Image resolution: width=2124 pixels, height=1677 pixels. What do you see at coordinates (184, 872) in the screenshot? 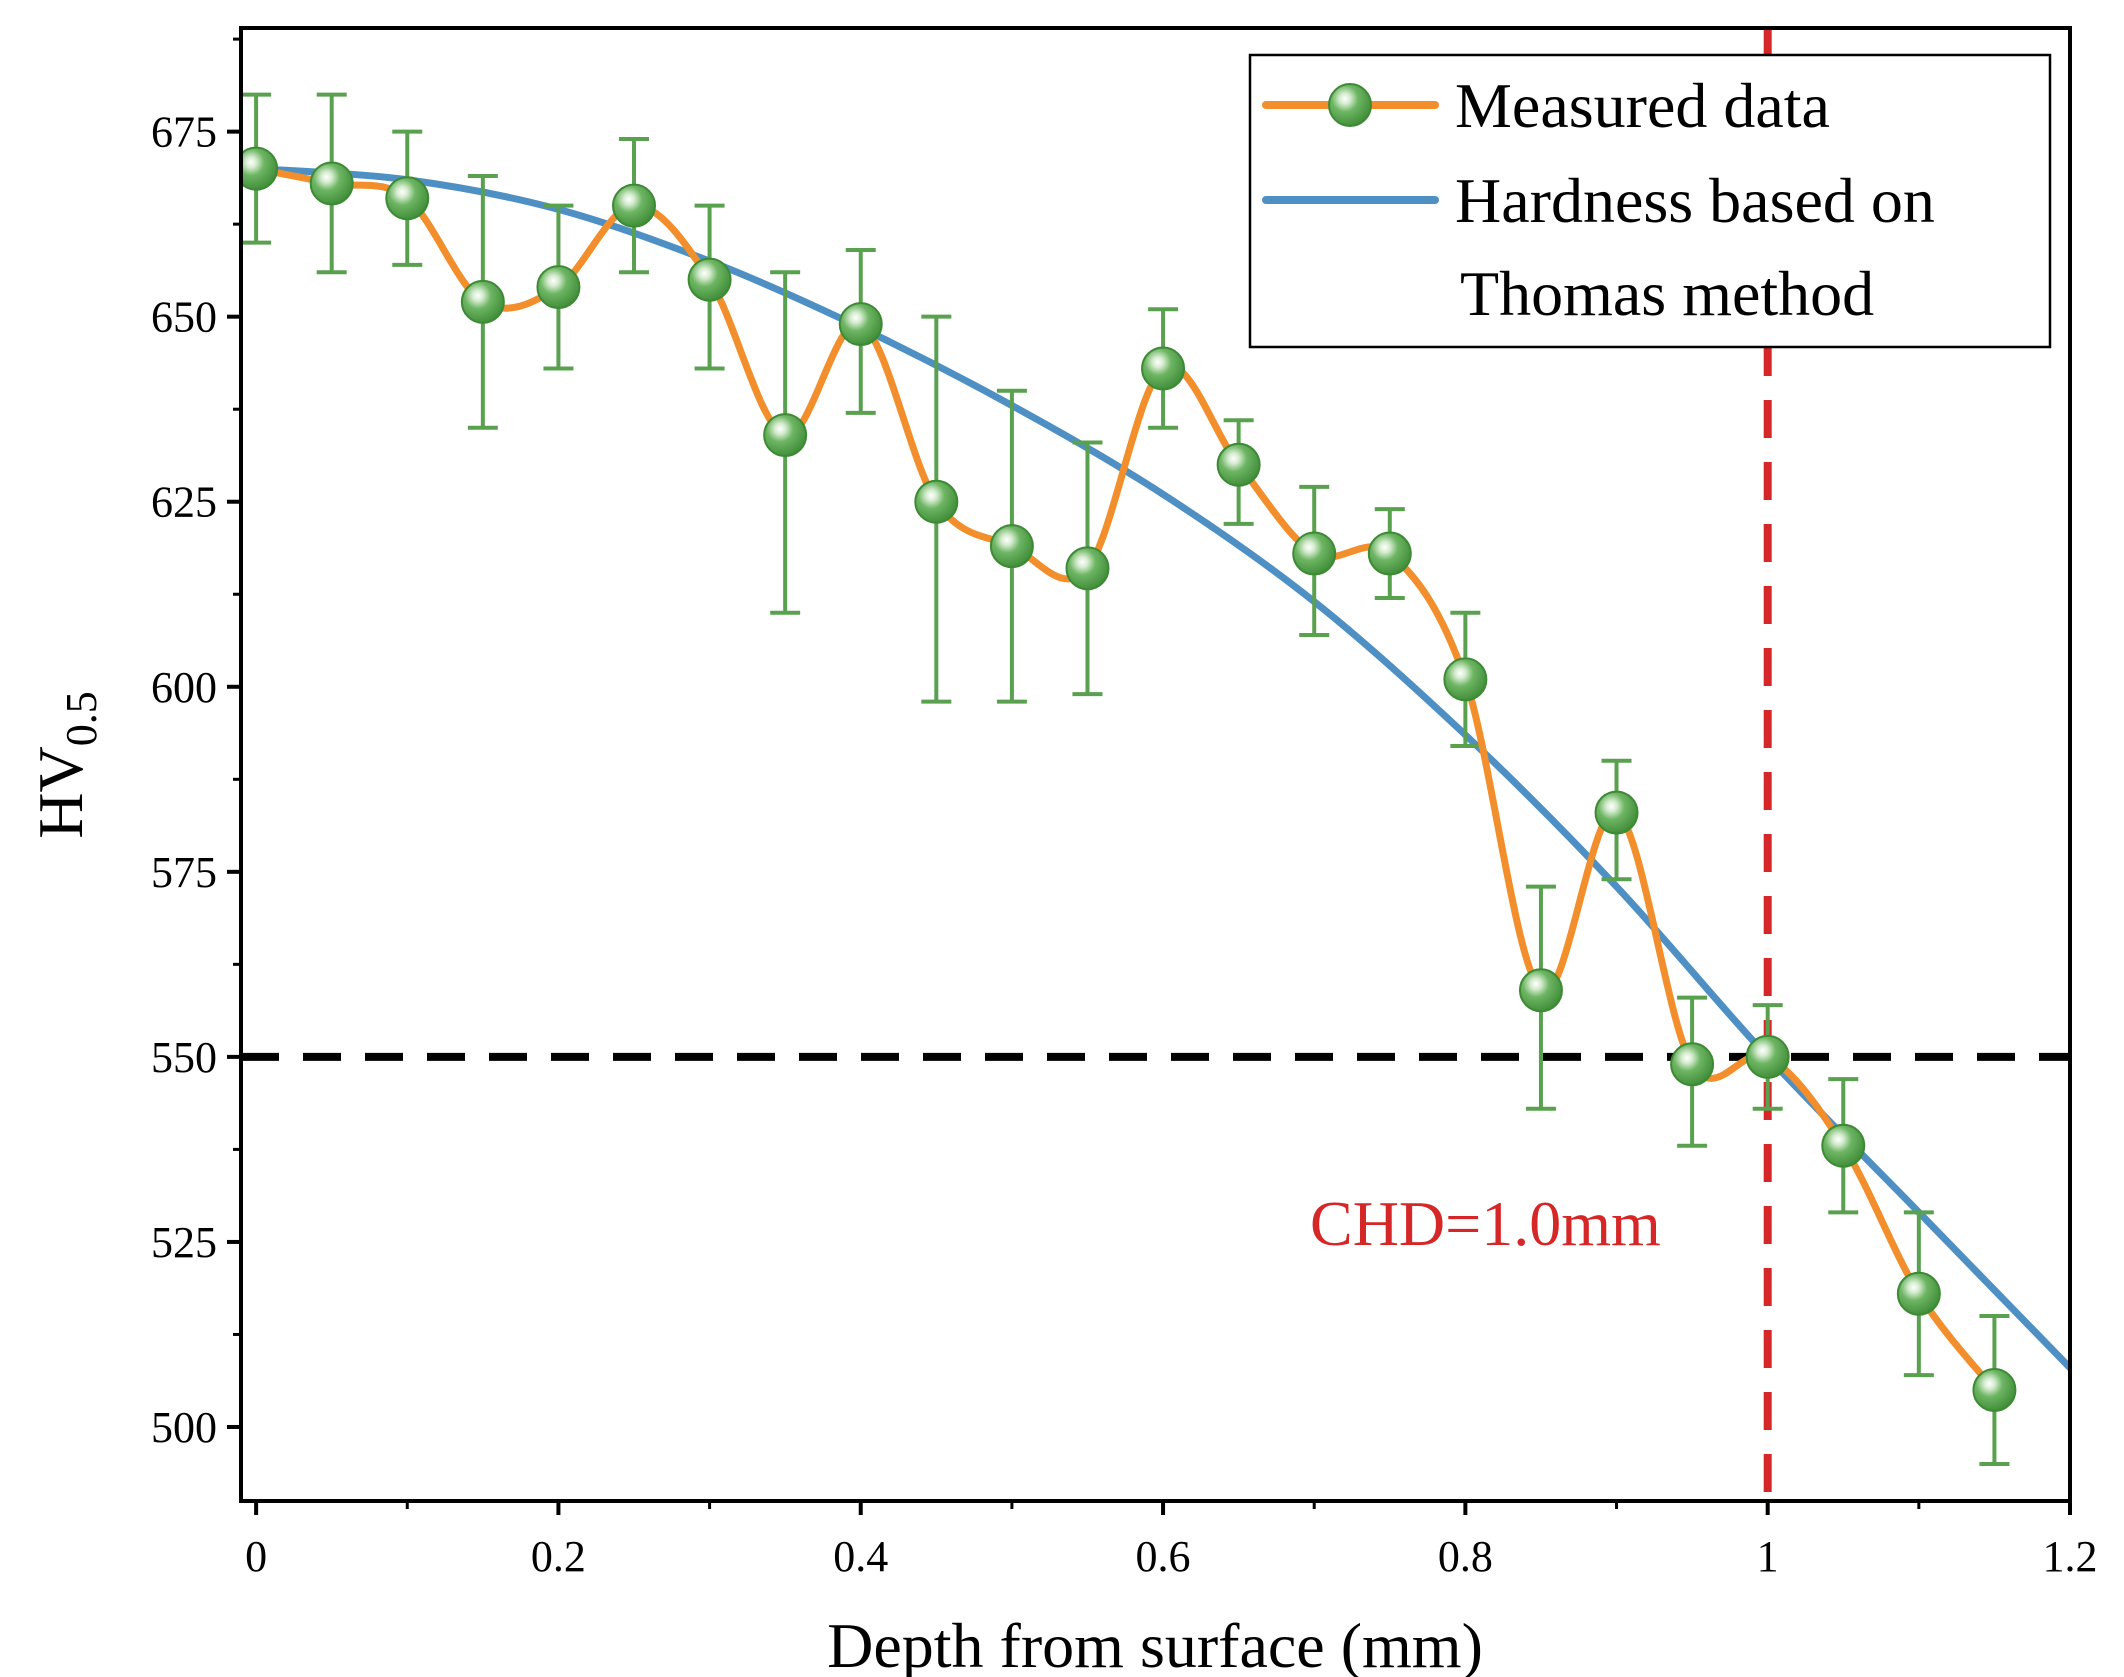
I see `y-tick-label: 575` at bounding box center [184, 872].